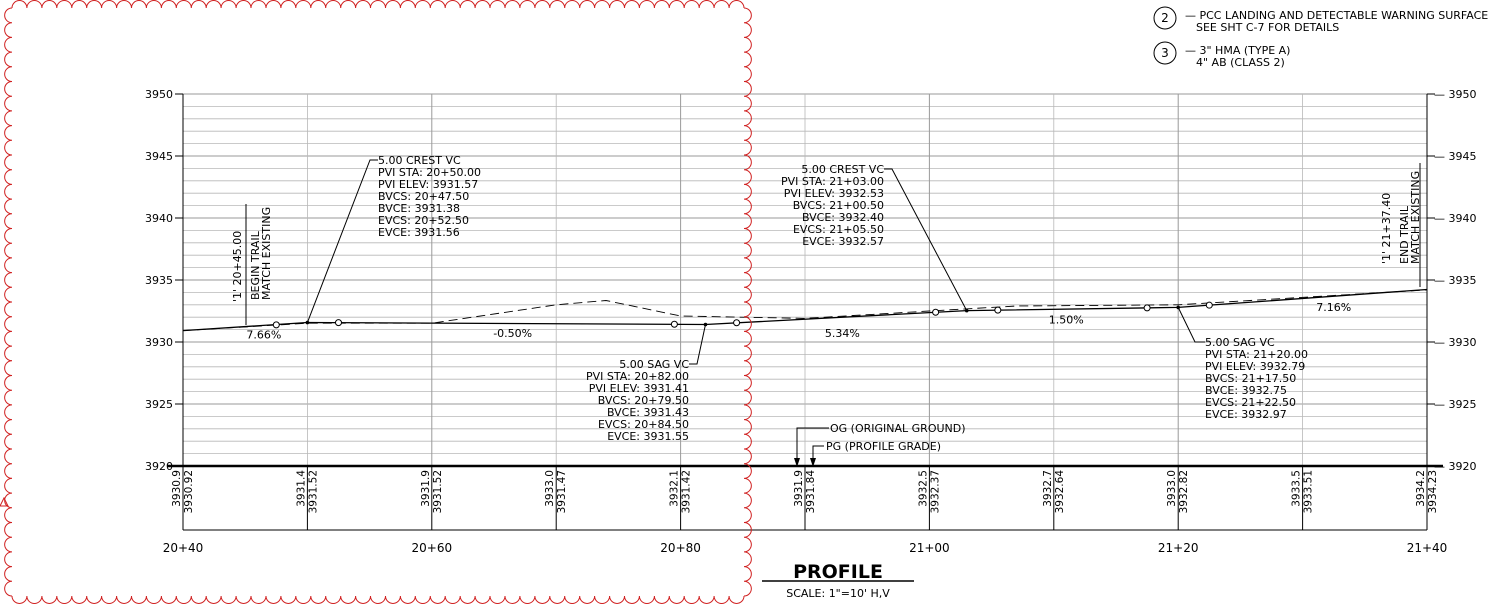  I want to click on vc-note-line: BVCS: 21+17.50, so click(1250, 378).